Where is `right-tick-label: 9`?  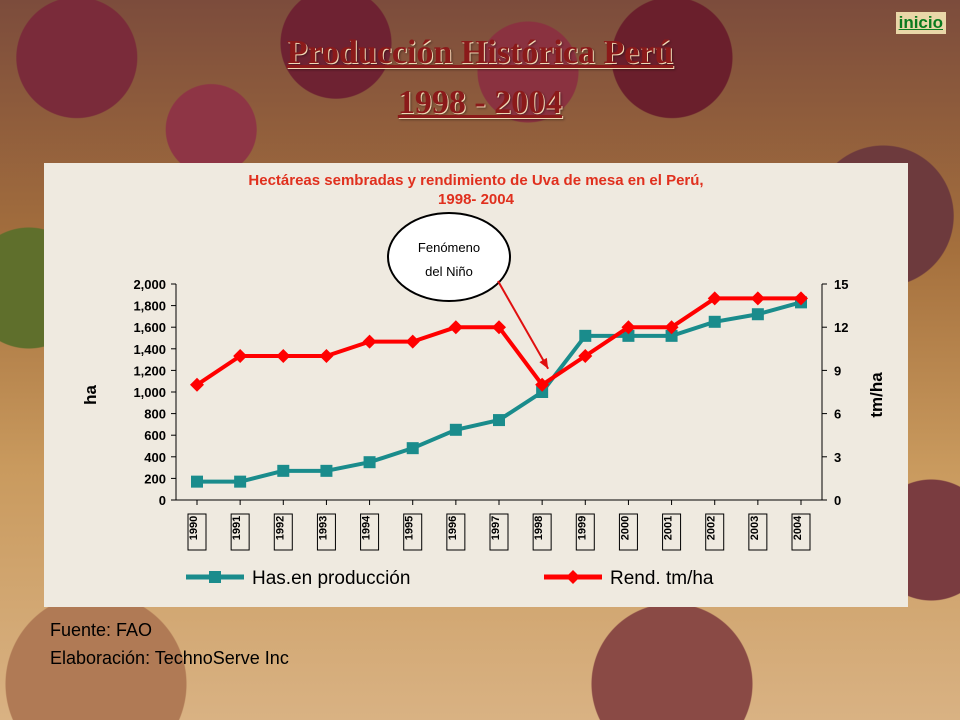 right-tick-label: 9 is located at coordinates (837, 370).